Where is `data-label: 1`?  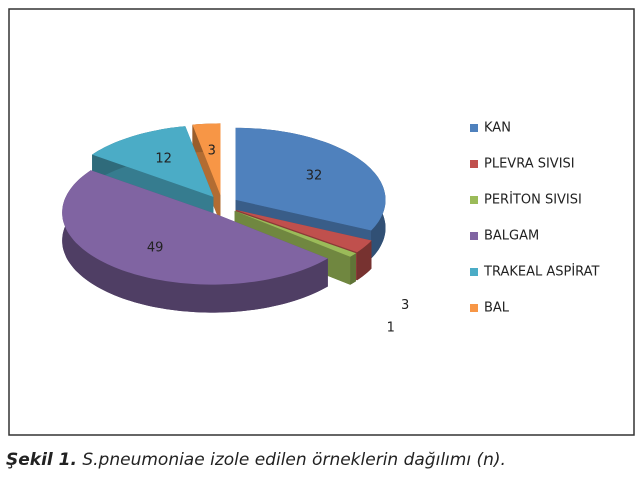 data-label: 1 is located at coordinates (391, 328).